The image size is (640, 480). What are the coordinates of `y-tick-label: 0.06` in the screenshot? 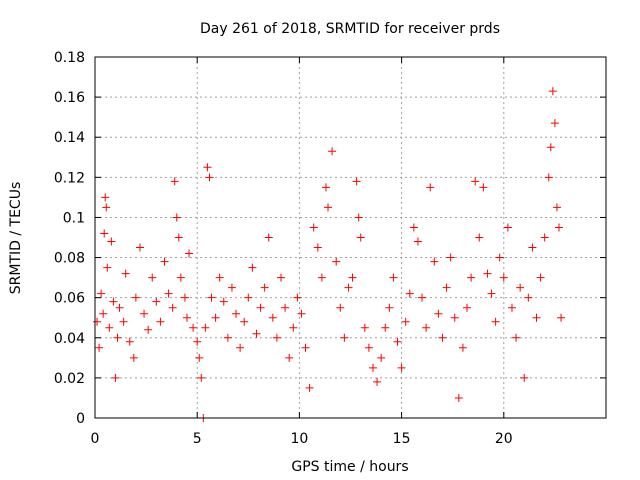 It's located at (69, 299).